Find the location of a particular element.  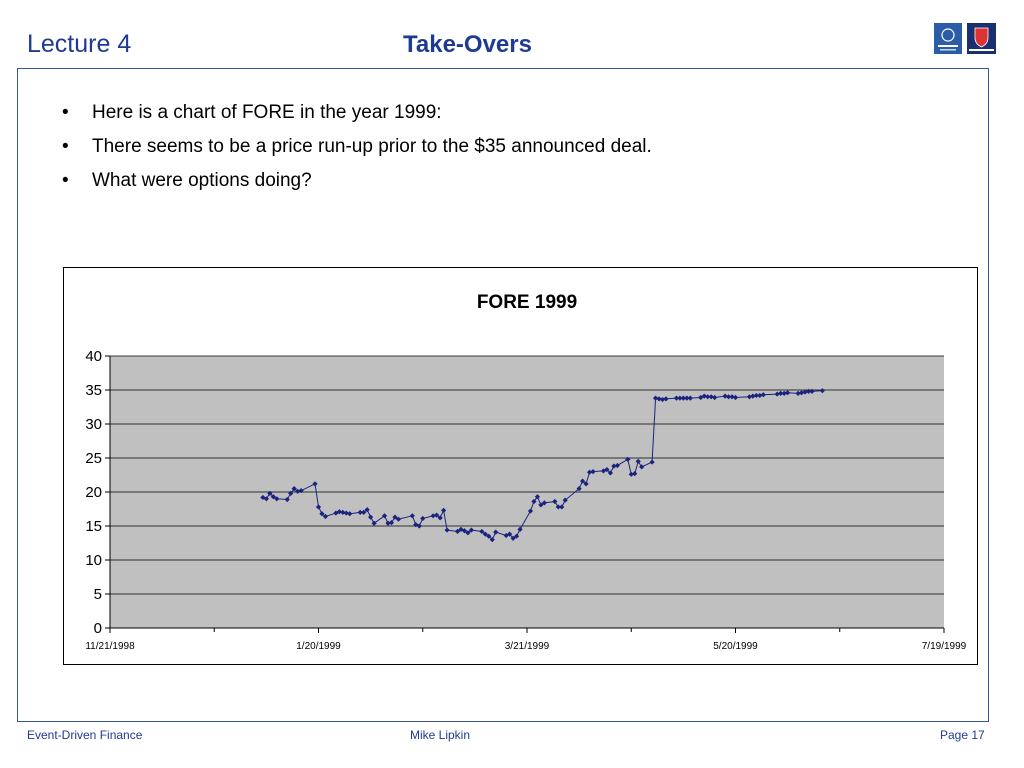

footer-course: Event-Driven Finance is located at coordinates (85, 735).